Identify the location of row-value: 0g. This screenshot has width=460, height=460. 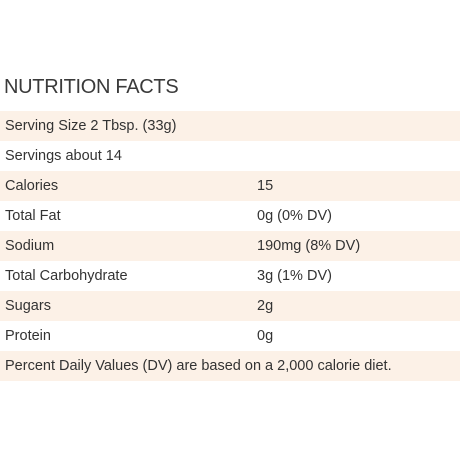
(265, 336).